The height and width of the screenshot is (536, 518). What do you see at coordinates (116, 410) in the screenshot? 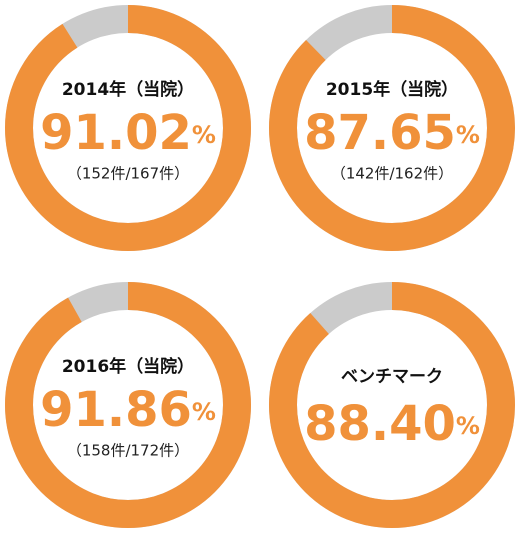
I see `value-number: 91.86` at bounding box center [116, 410].